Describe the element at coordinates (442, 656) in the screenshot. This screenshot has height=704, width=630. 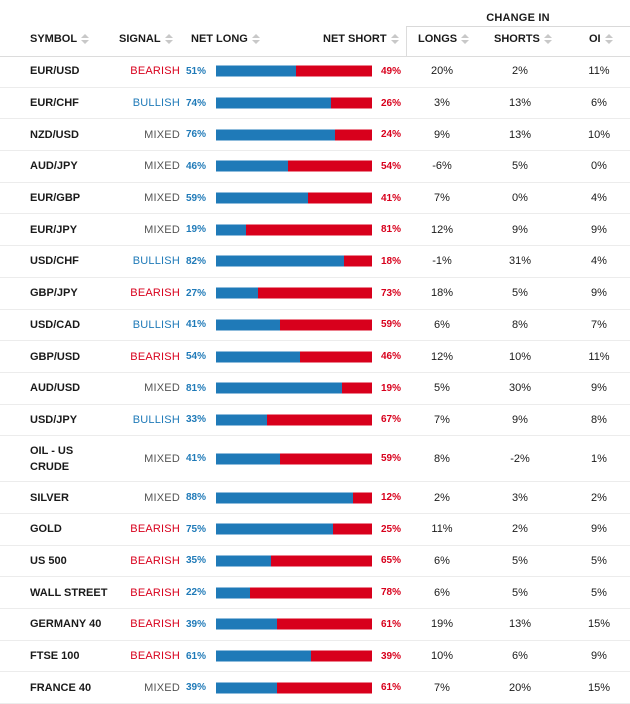
I see `change-longs-cell: 10%` at that location.